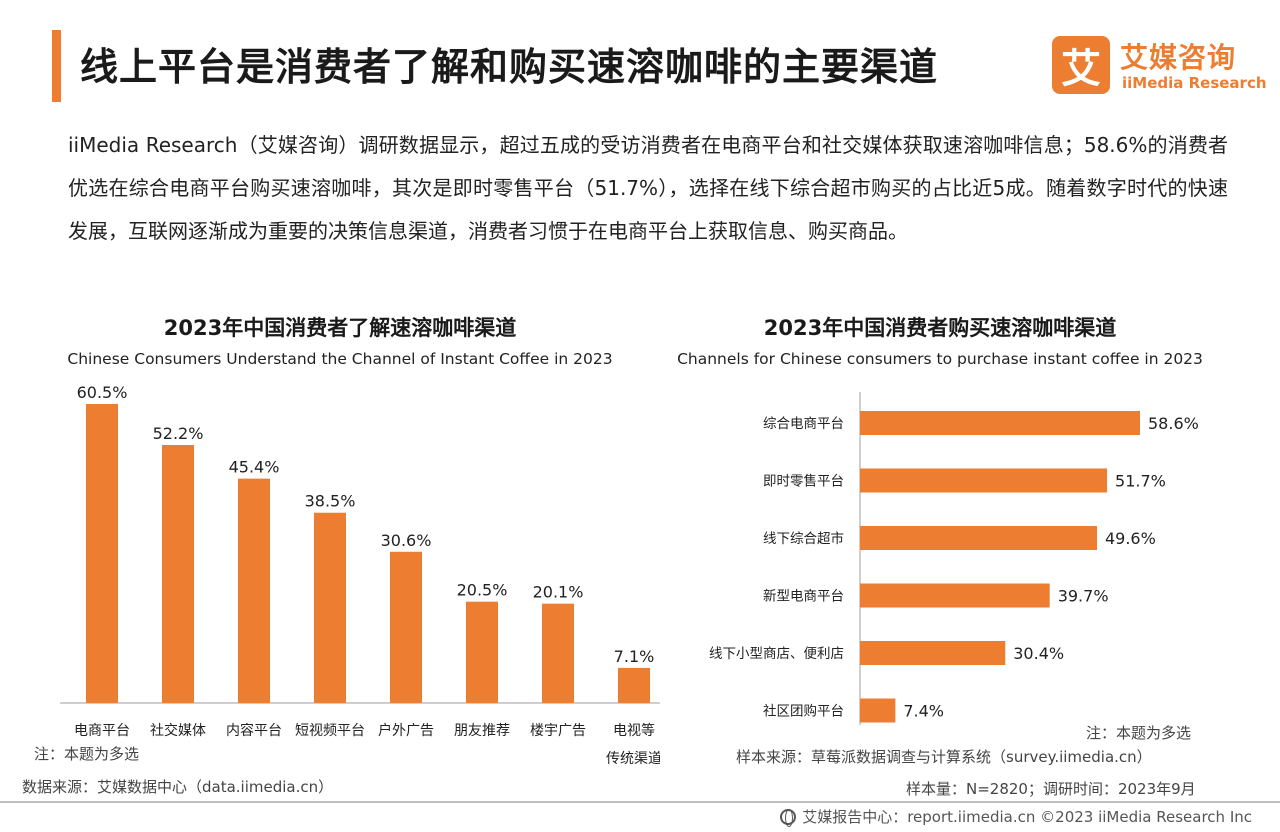 The image size is (1280, 832). I want to click on left-data-label-3: 38.5%, so click(330, 501).